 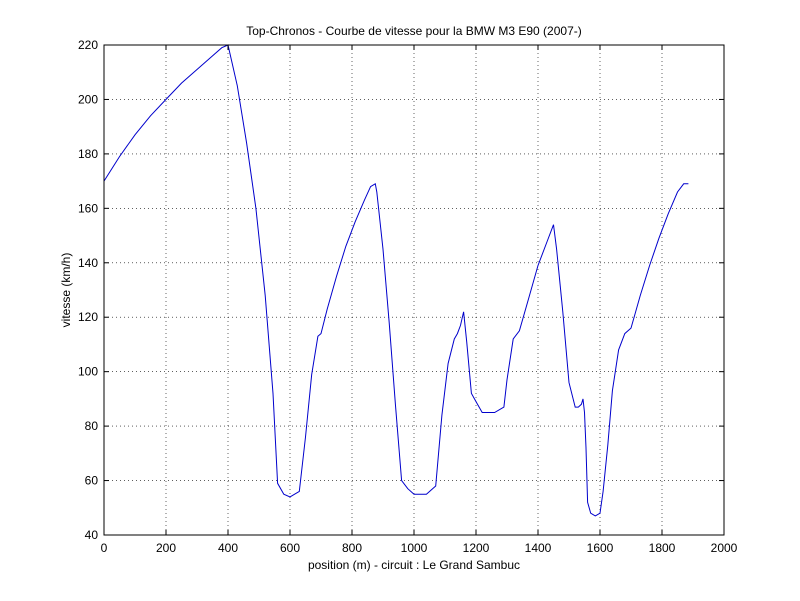 What do you see at coordinates (414, 565) in the screenshot?
I see `x-axis-label: position (m) - circuit : Le Grand Sambuc` at bounding box center [414, 565].